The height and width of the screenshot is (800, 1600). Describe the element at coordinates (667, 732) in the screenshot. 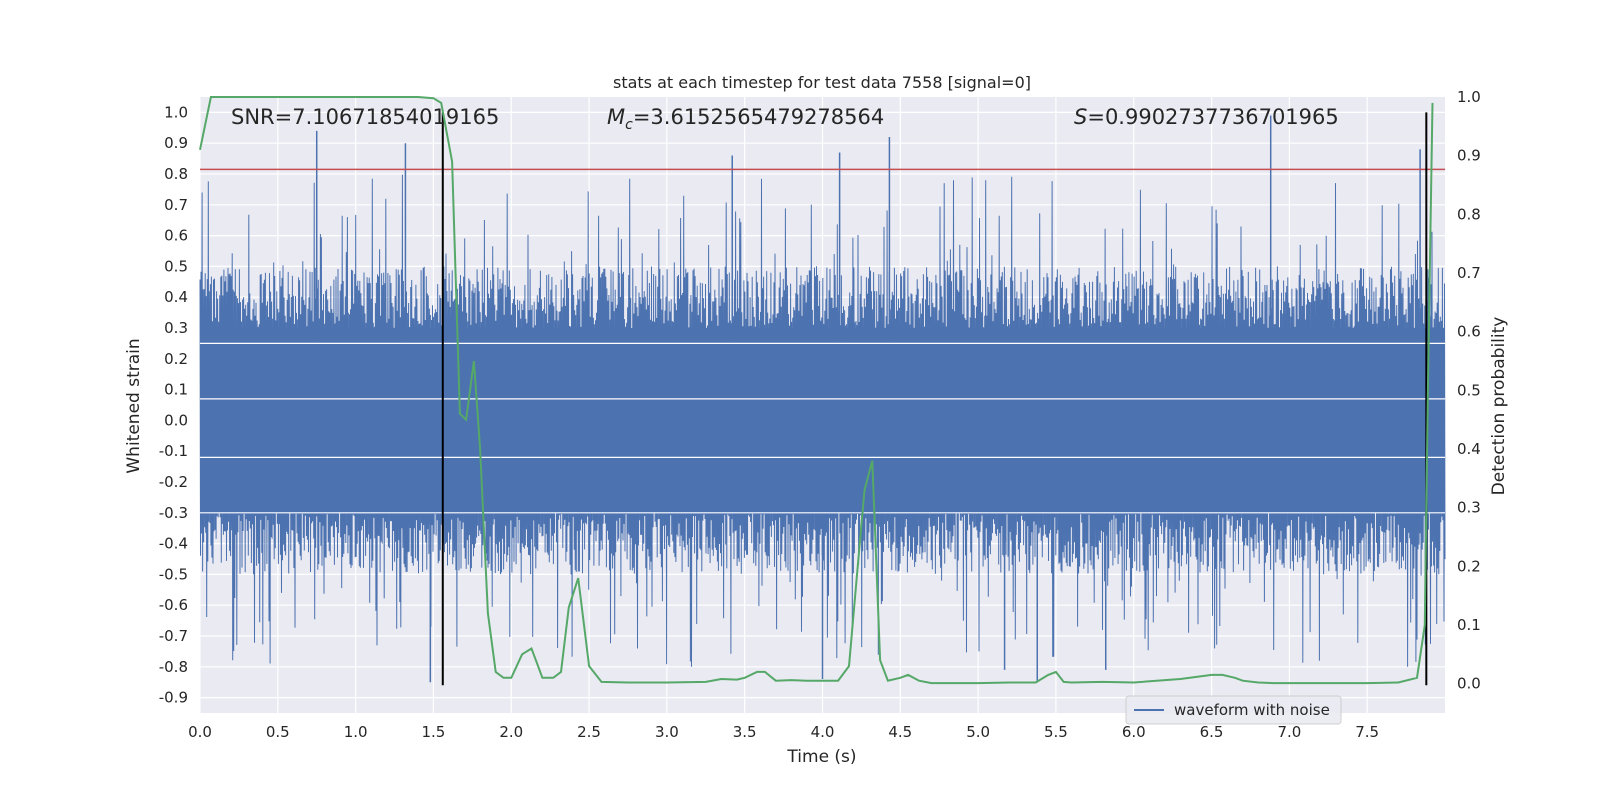

I see `x-tick-label: 3.0` at that location.